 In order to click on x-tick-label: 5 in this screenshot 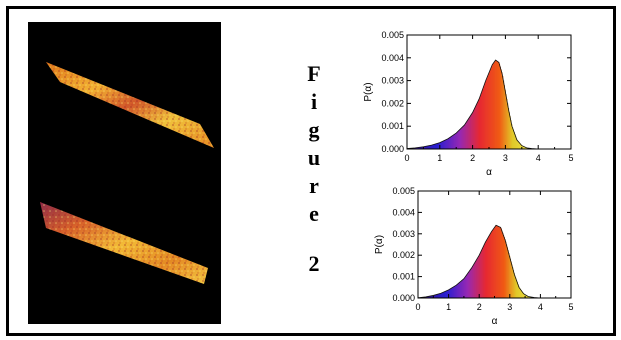, I will do `click(570, 307)`.